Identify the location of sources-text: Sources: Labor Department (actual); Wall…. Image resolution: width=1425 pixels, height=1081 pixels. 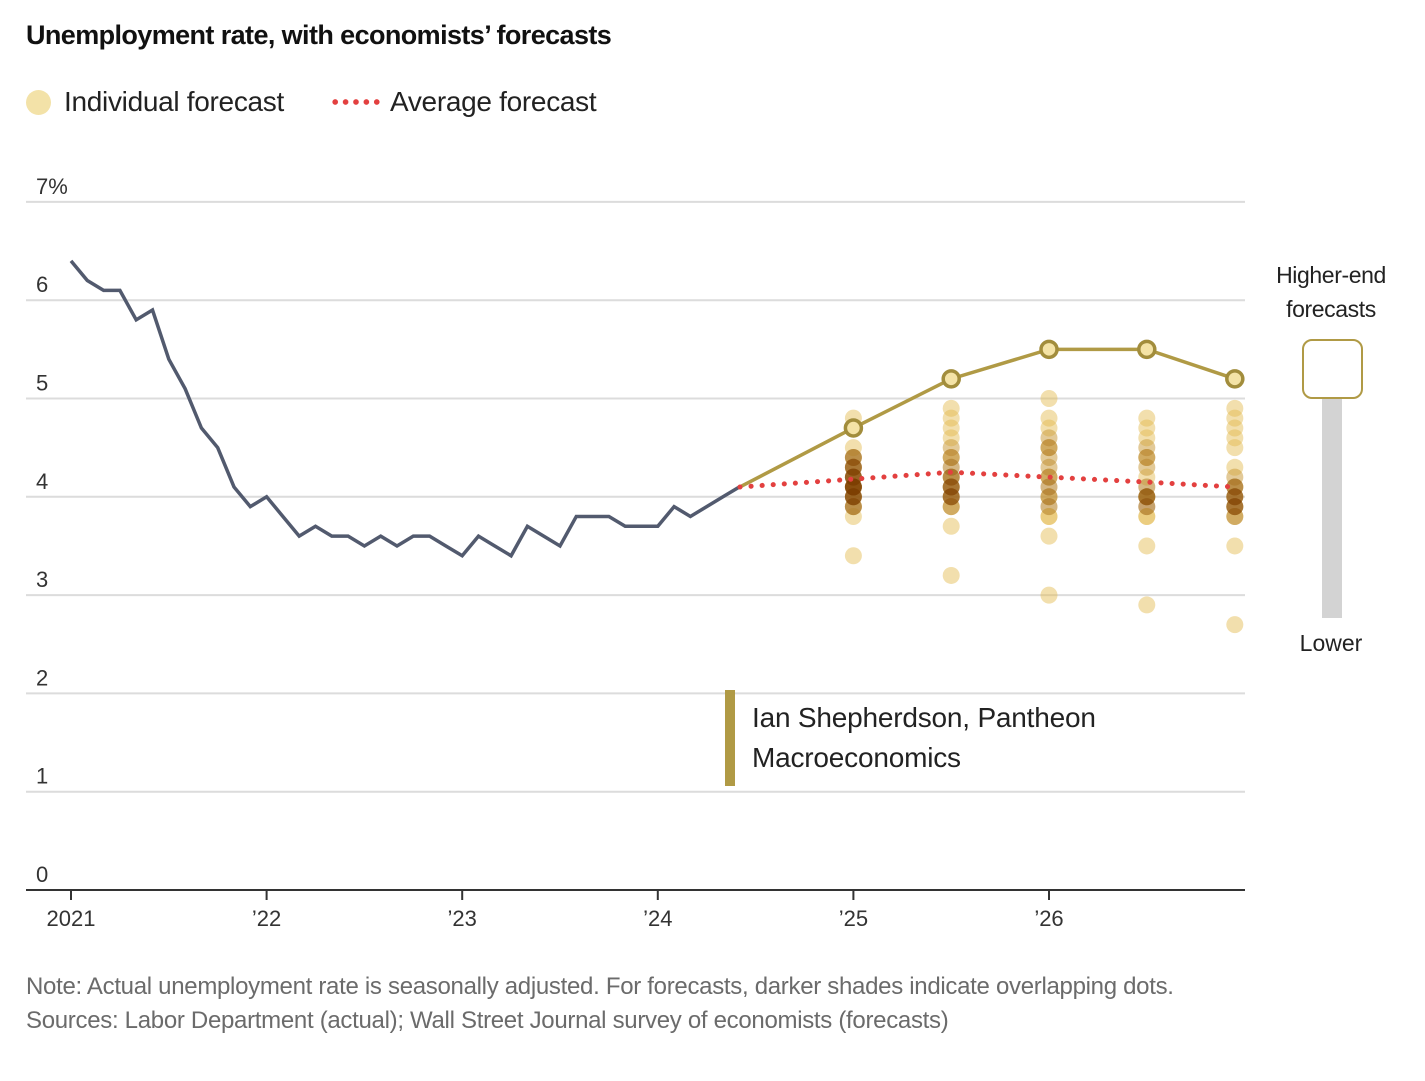
(487, 1020).